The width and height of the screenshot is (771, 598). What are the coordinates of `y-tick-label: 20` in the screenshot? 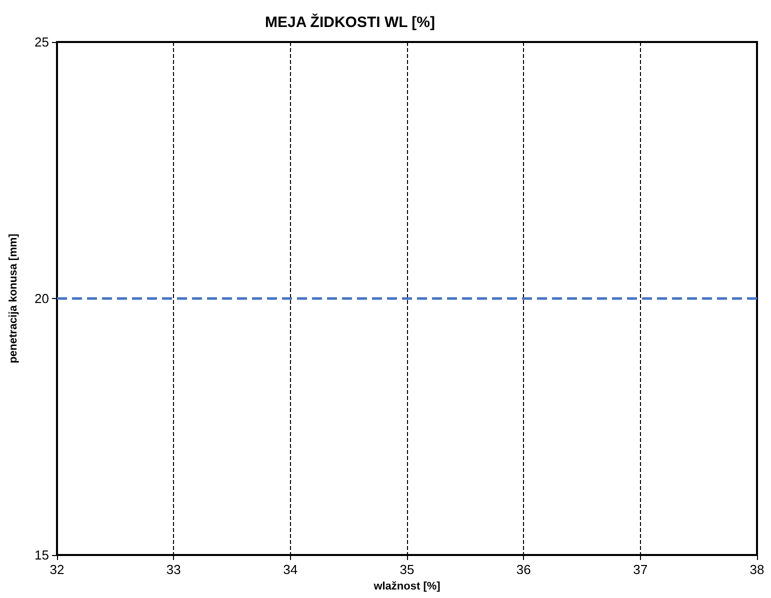 It's located at (41, 298).